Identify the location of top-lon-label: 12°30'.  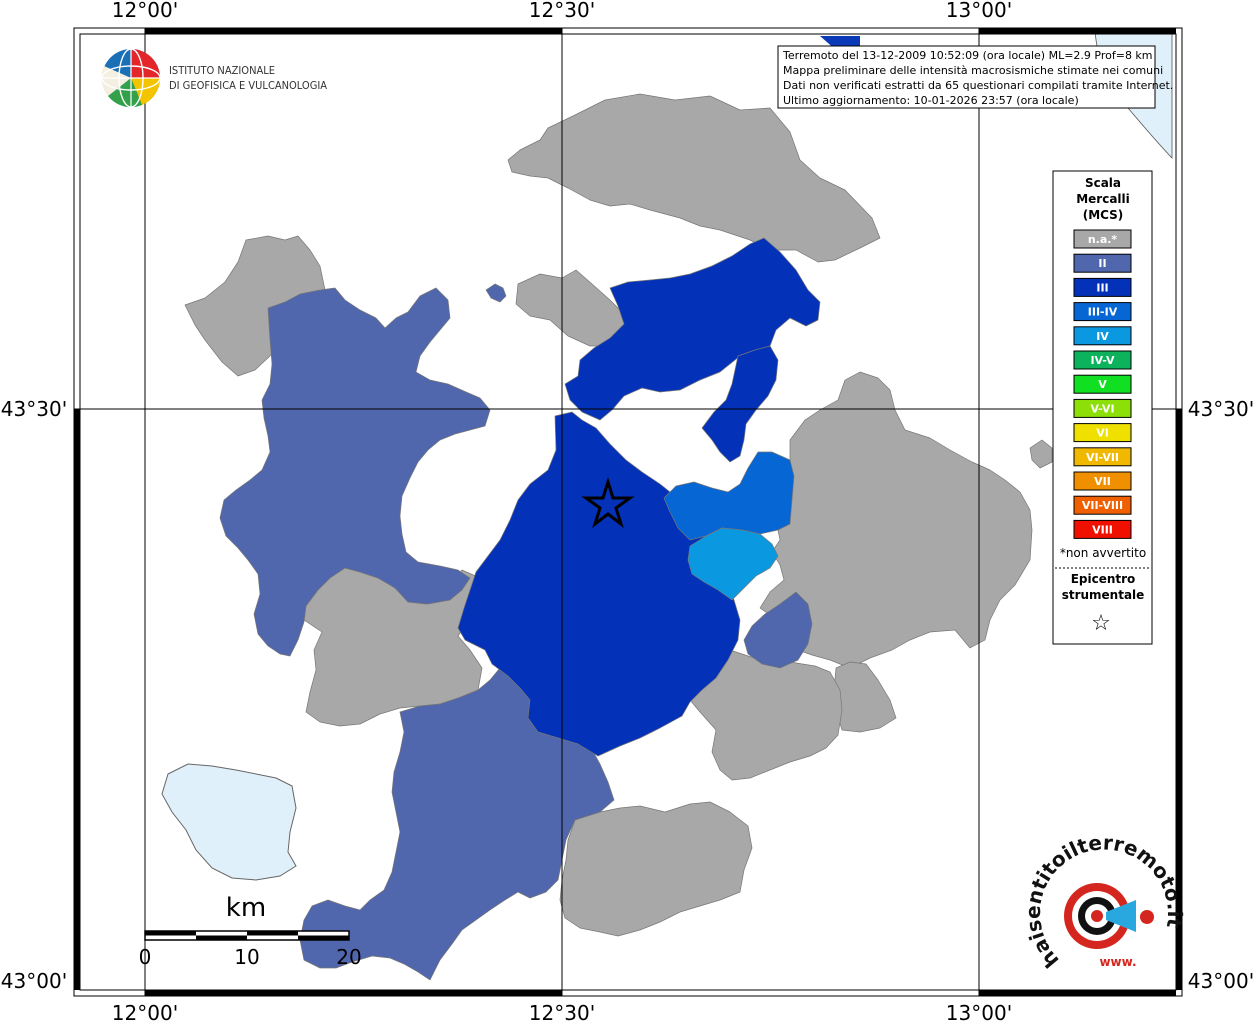
(562, 11).